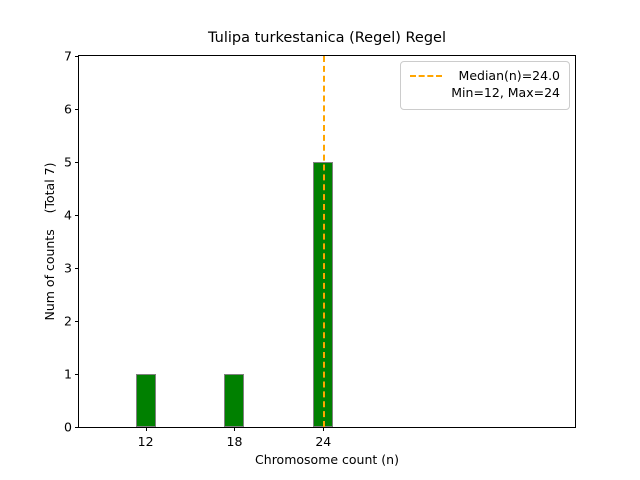 The width and height of the screenshot is (640, 480). Describe the element at coordinates (68, 321) in the screenshot. I see `y-tick-label: 2` at that location.